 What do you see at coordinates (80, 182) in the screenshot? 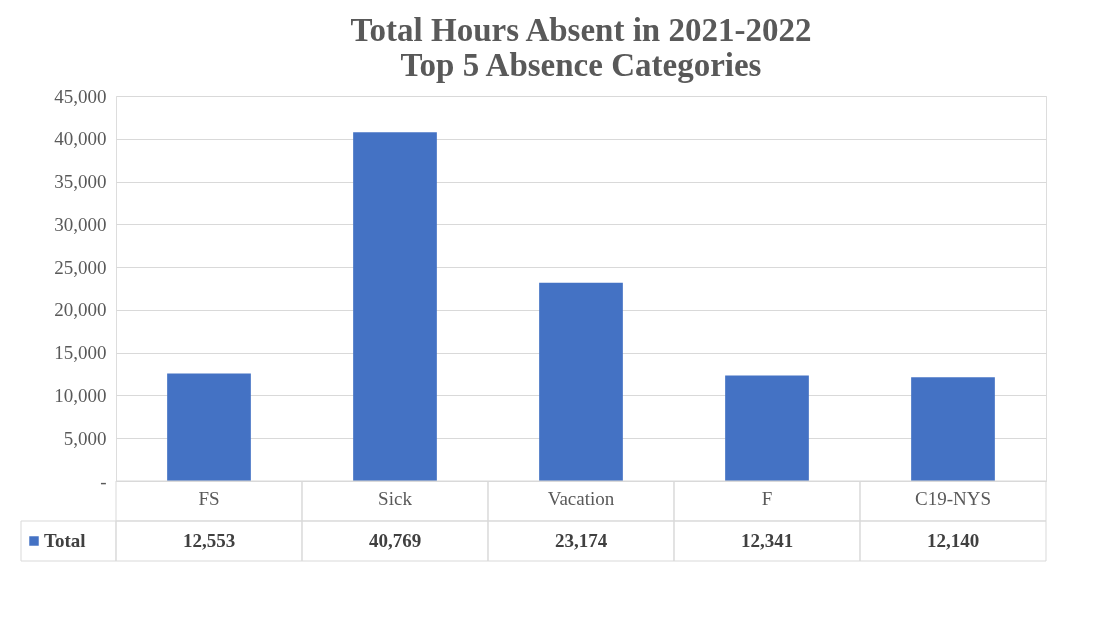
I see `y-tick-label: 35,000` at bounding box center [80, 182].